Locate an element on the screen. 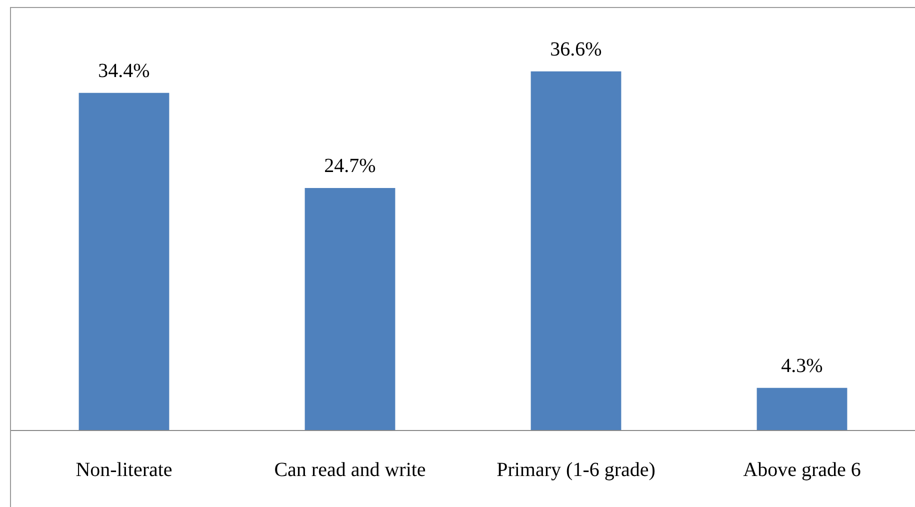  x-tick-label: Above grade 6 is located at coordinates (802, 470).